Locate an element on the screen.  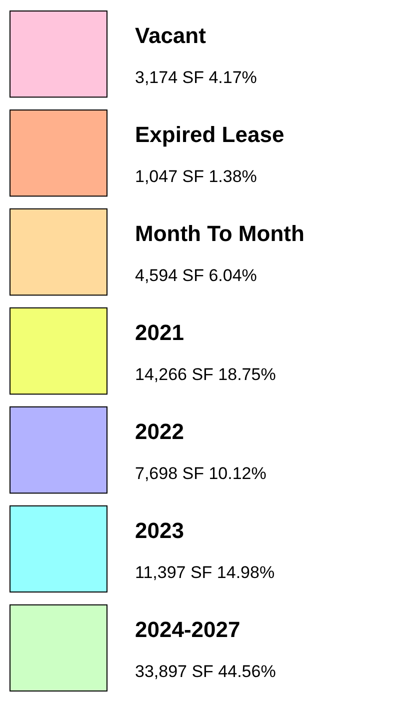
category-label: Month To Month is located at coordinates (219, 233).